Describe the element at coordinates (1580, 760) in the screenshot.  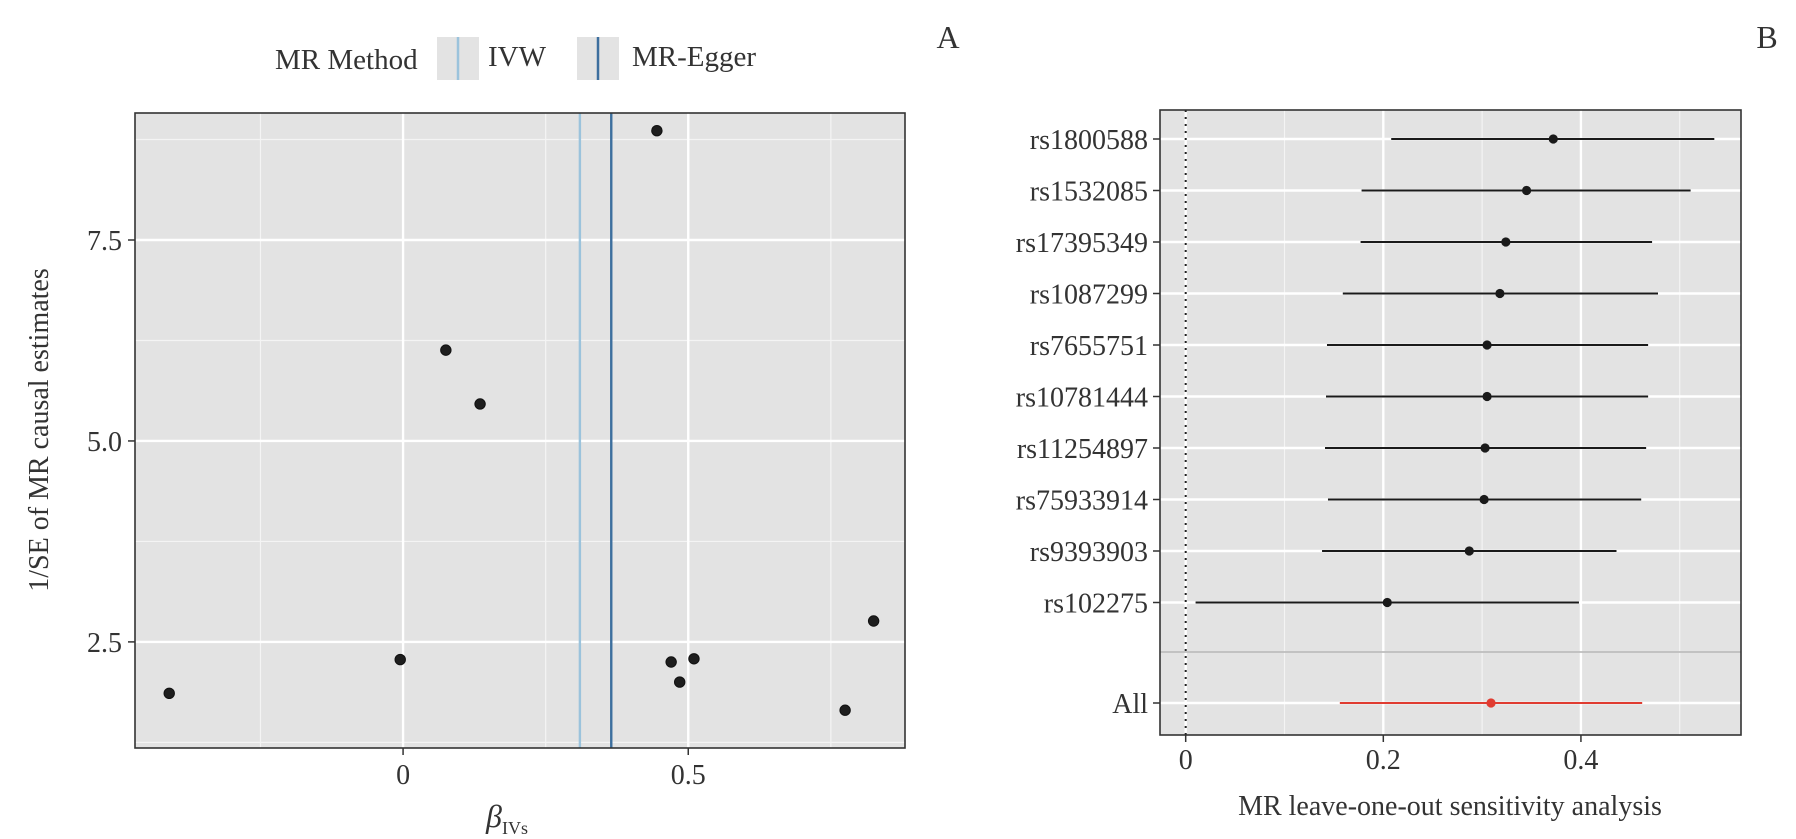
I see `x-tick-label: 0.4` at that location.